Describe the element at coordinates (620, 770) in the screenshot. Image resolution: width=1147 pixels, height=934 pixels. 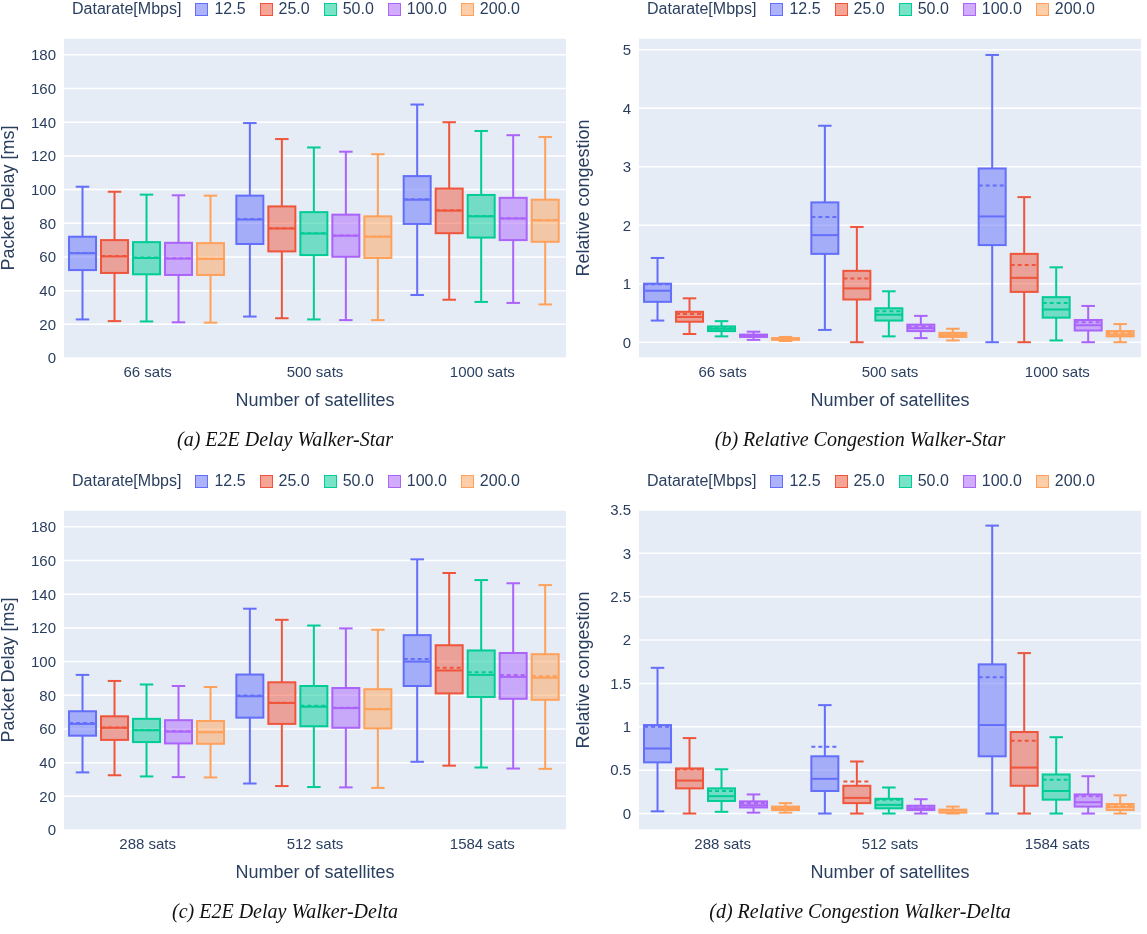
I see `y-tick-label: 0.5` at that location.